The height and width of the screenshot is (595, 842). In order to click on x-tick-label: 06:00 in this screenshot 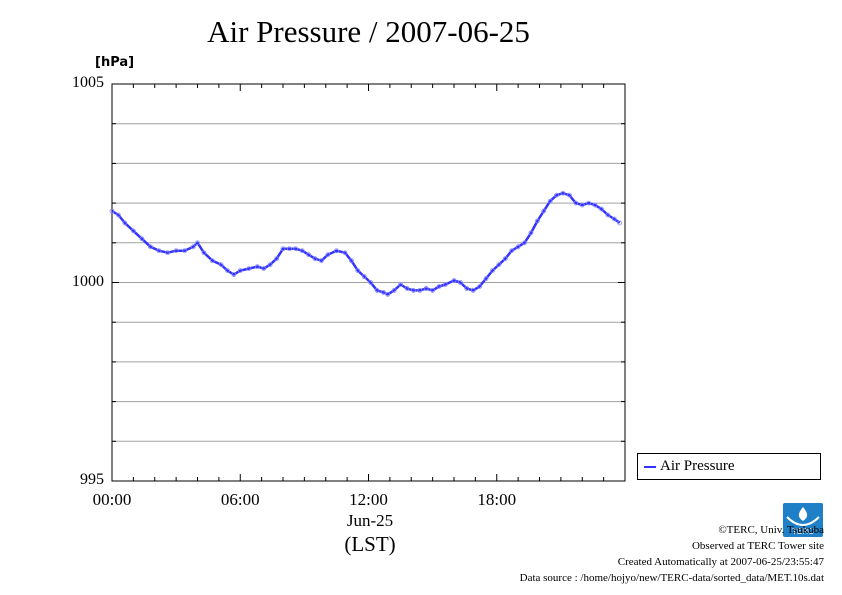, I will do `click(240, 499)`.